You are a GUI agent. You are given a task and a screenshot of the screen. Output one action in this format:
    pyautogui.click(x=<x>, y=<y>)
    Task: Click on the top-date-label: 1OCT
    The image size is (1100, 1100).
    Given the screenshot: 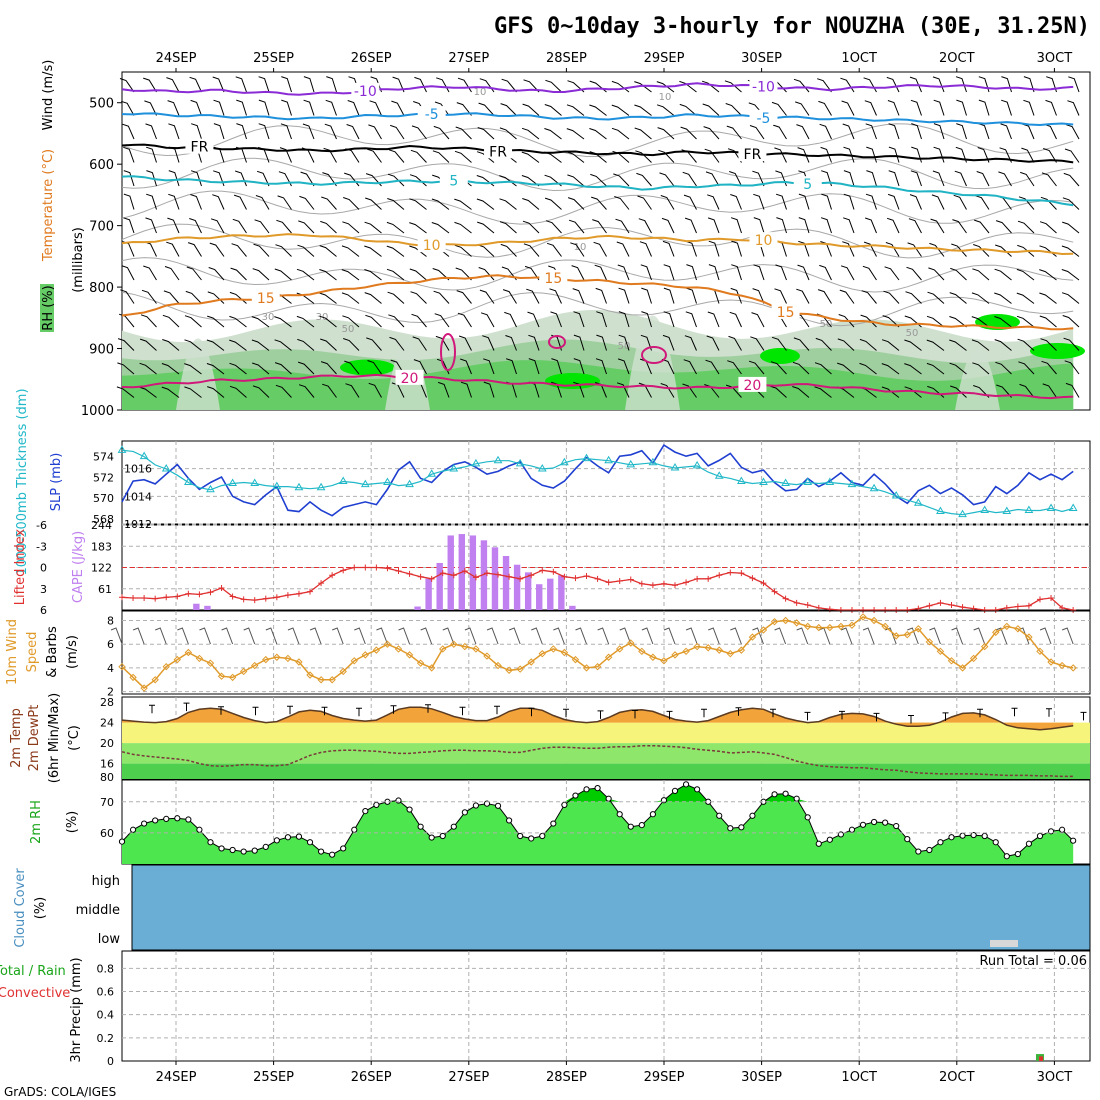 What is the action you would take?
    pyautogui.click(x=859, y=58)
    